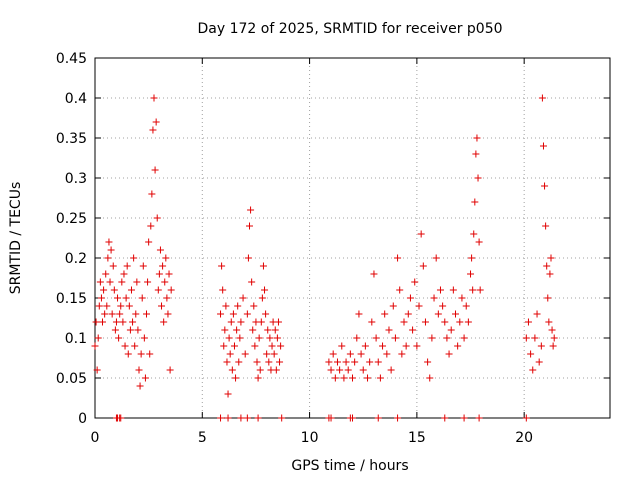 The width and height of the screenshot is (640, 480). What do you see at coordinates (71, 219) in the screenshot?
I see `y-tick-label: 0.25` at bounding box center [71, 219].